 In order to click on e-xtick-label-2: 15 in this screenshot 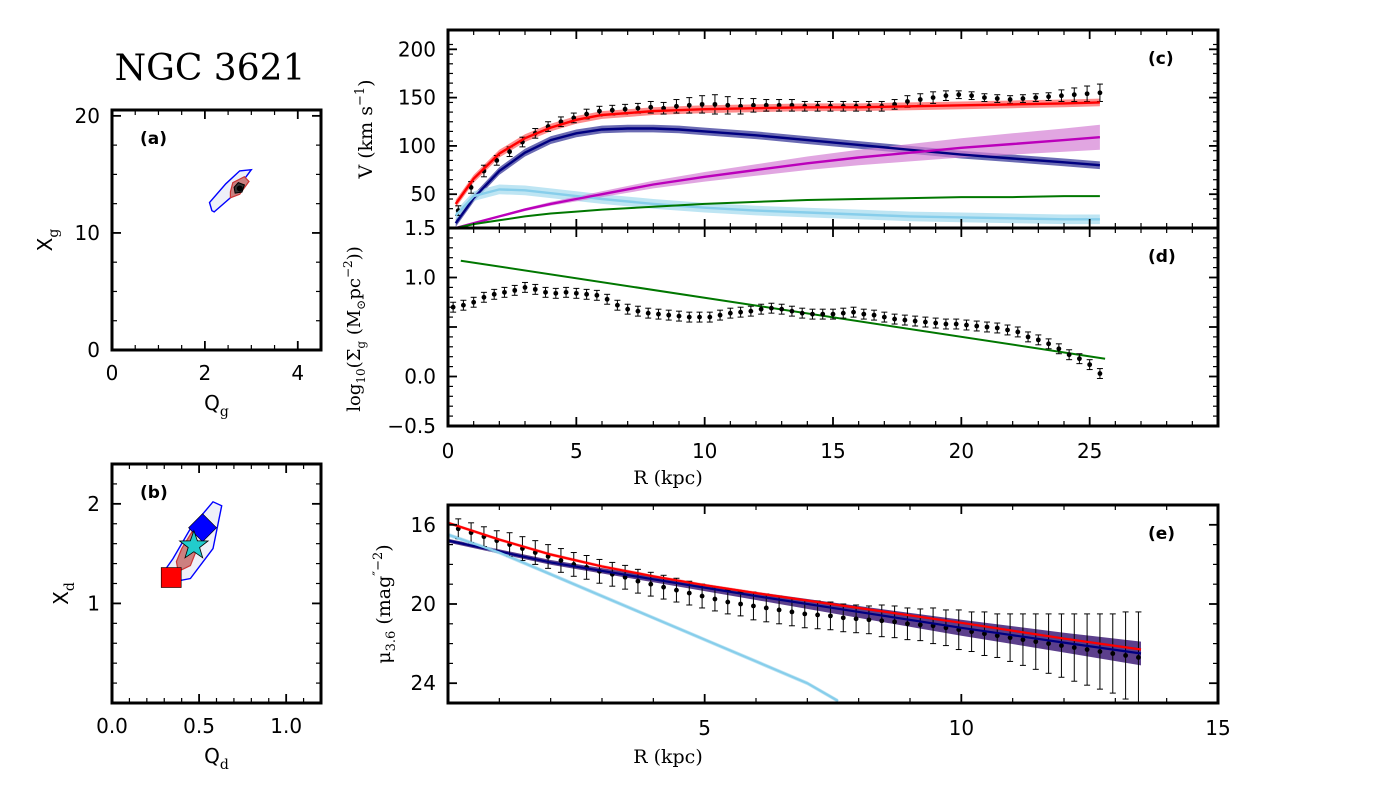, I will do `click(1217, 728)`.